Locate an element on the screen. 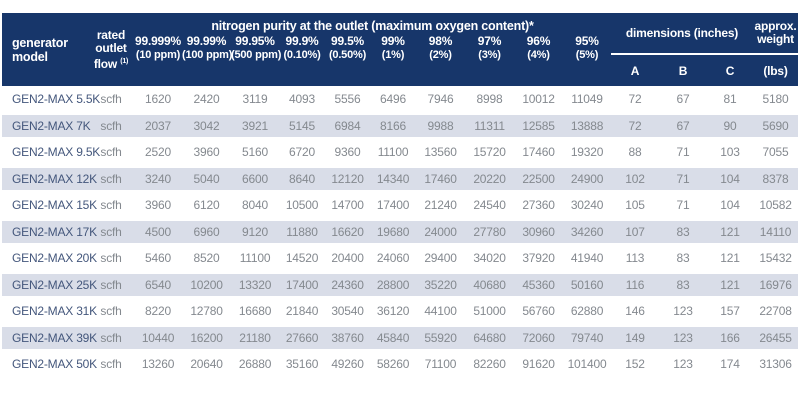 The width and height of the screenshot is (800, 400). purity-value-cell: 12120 is located at coordinates (347, 178).